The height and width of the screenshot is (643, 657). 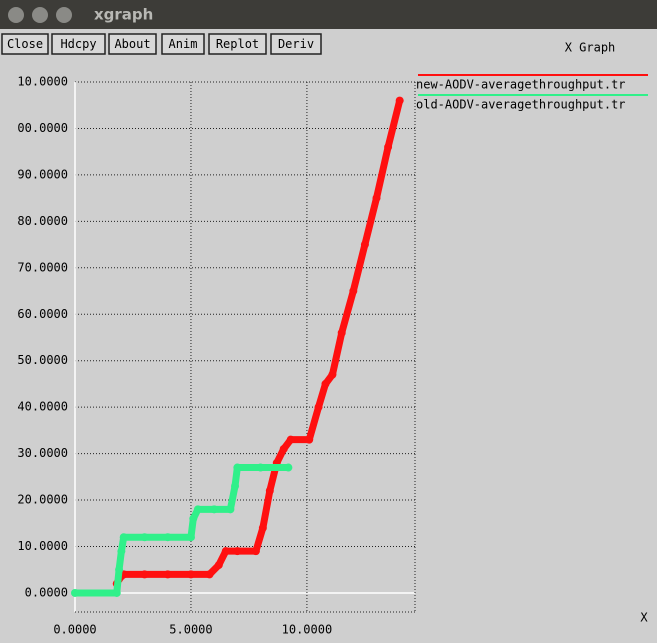 I want to click on toolbar-button-label: Hdcpy, so click(x=78, y=44).